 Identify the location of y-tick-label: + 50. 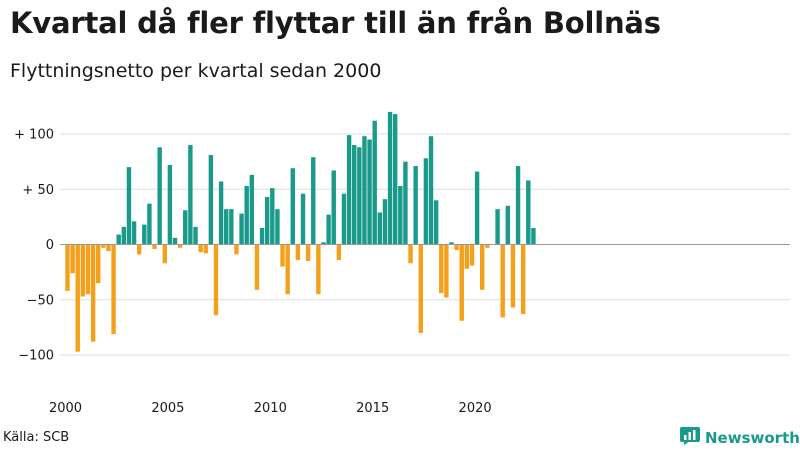
(38, 190).